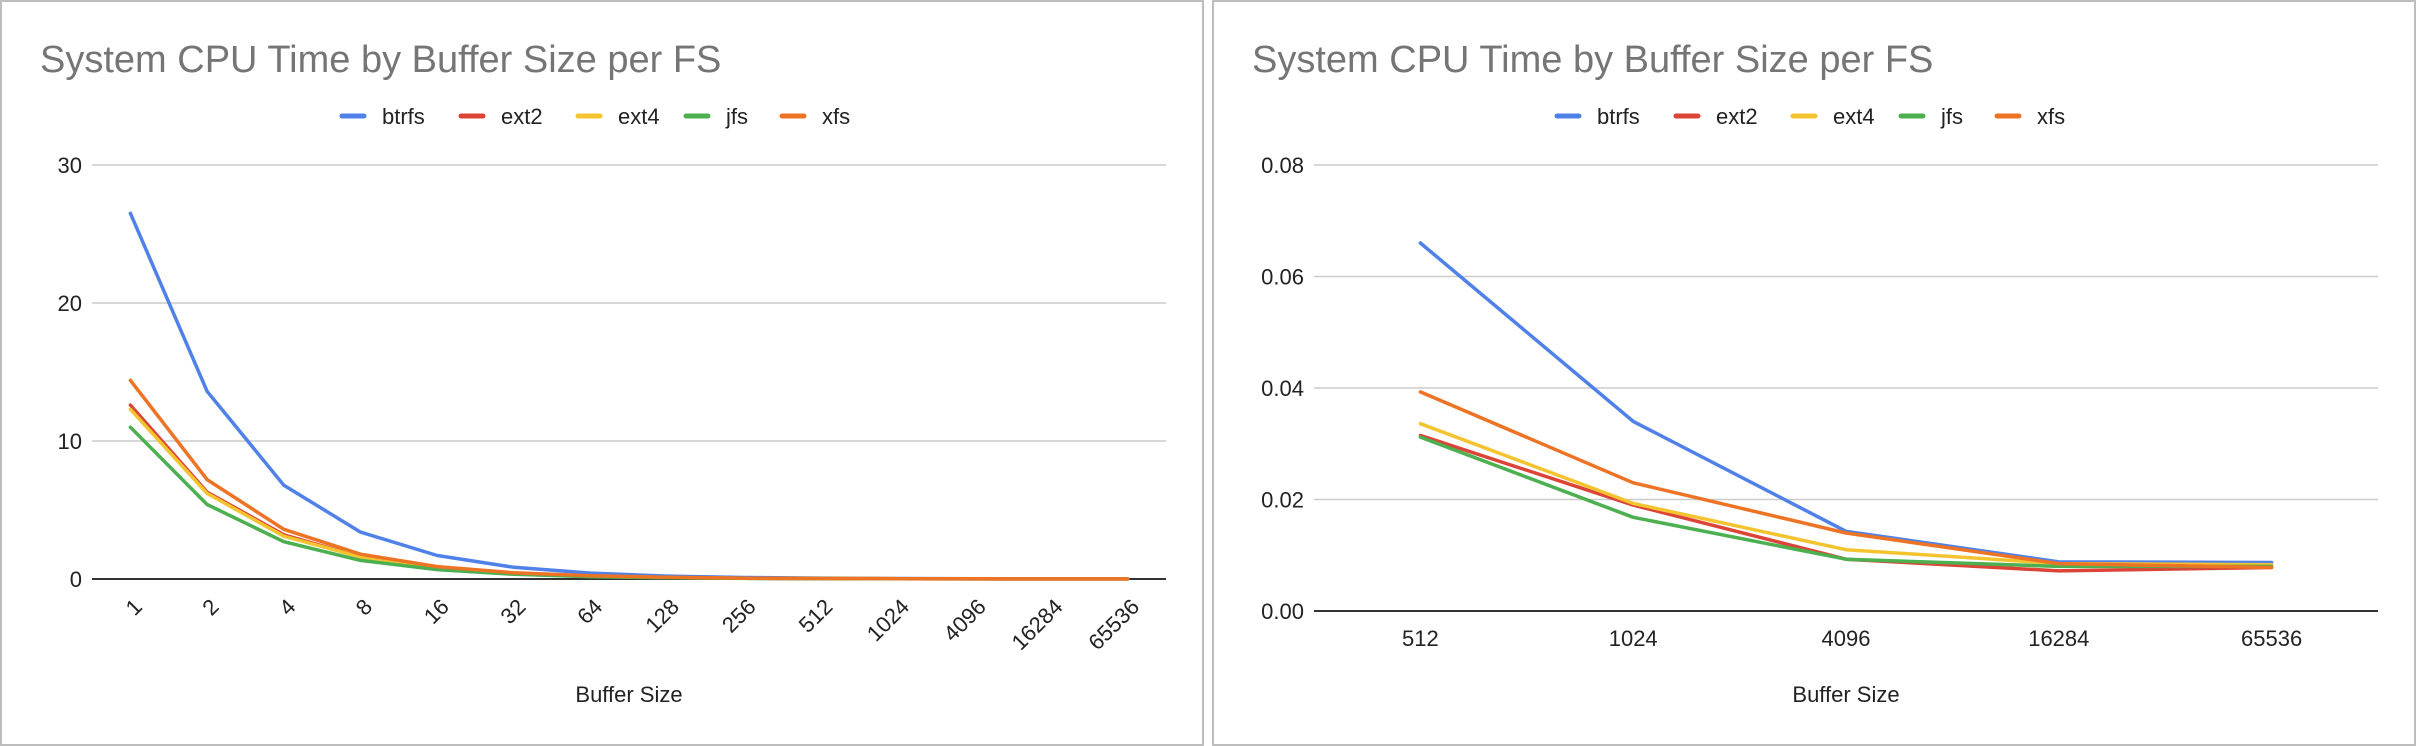 The height and width of the screenshot is (746, 2416). I want to click on x-axis-ticks: 512 1024 4096 16284 65536, so click(1852, 638).